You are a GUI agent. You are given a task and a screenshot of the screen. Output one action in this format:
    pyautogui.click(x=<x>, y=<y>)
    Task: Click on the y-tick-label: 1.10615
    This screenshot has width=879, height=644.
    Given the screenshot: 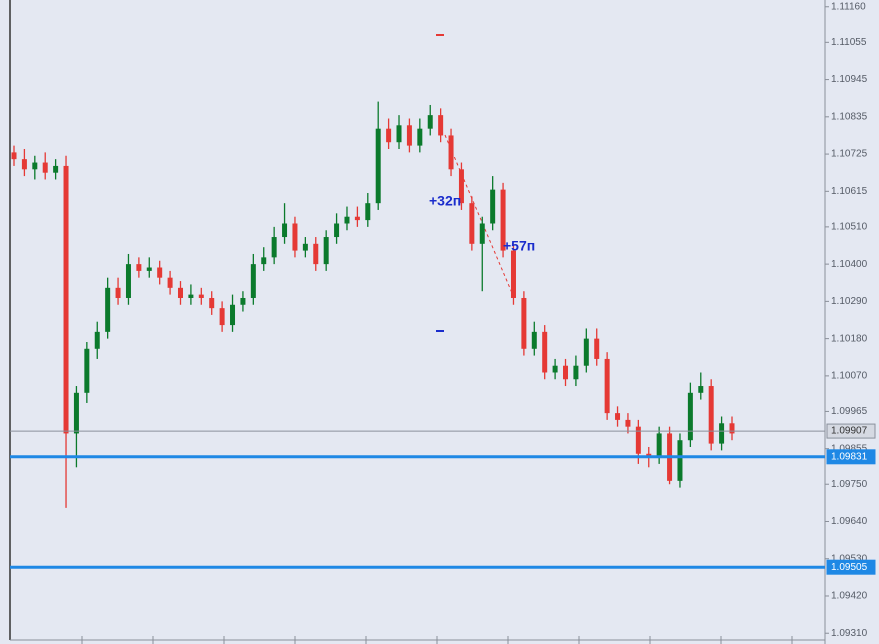 What is the action you would take?
    pyautogui.click(x=849, y=191)
    